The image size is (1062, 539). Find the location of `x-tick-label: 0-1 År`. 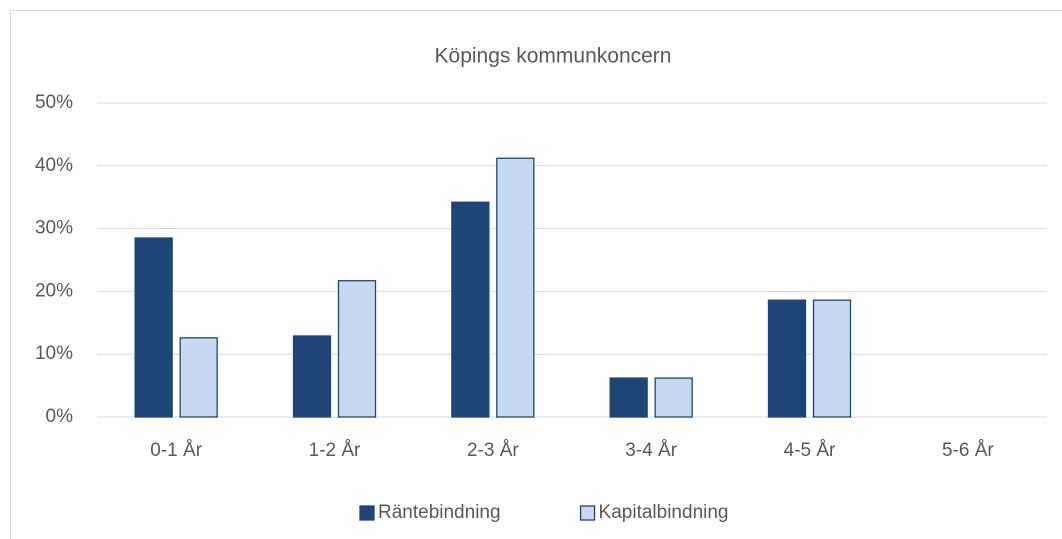

x-tick-label: 0-1 År is located at coordinates (176, 450).